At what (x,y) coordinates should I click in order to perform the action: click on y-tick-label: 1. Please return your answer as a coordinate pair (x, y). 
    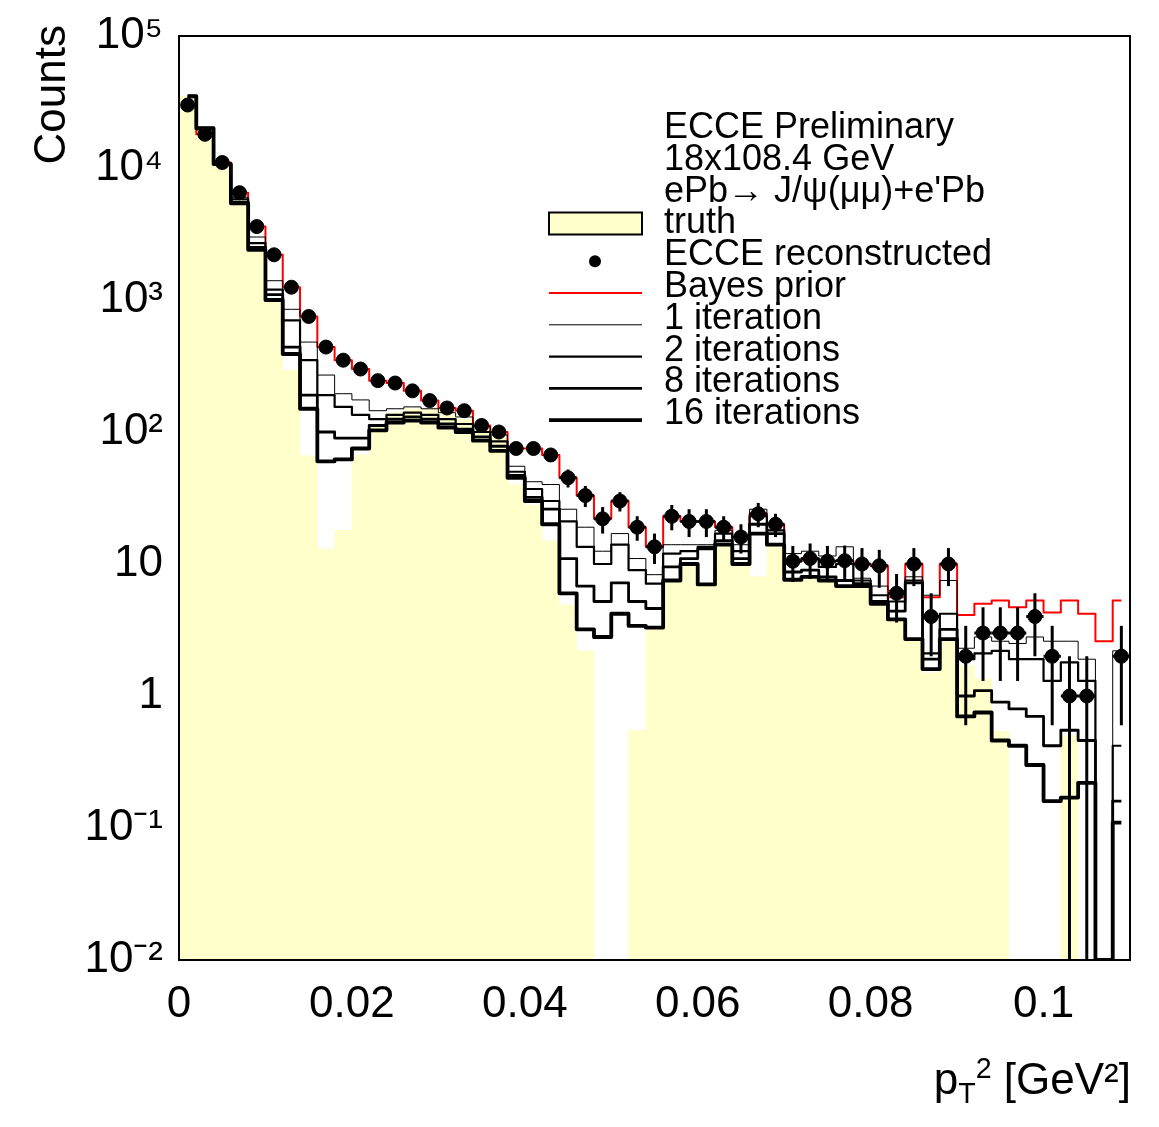
    Looking at the image, I should click on (150, 693).